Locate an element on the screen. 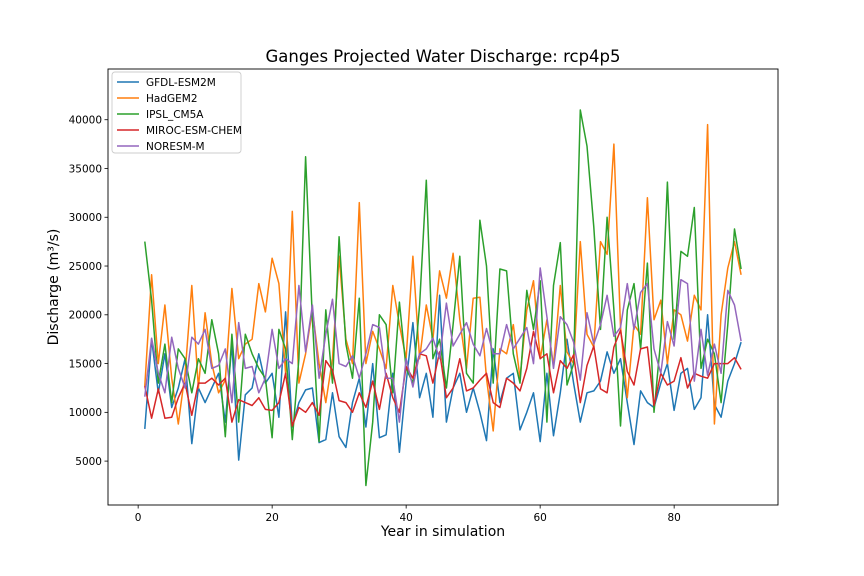 Image resolution: width=864 pixels, height=576 pixels. legend-frame is located at coordinates (176, 112).